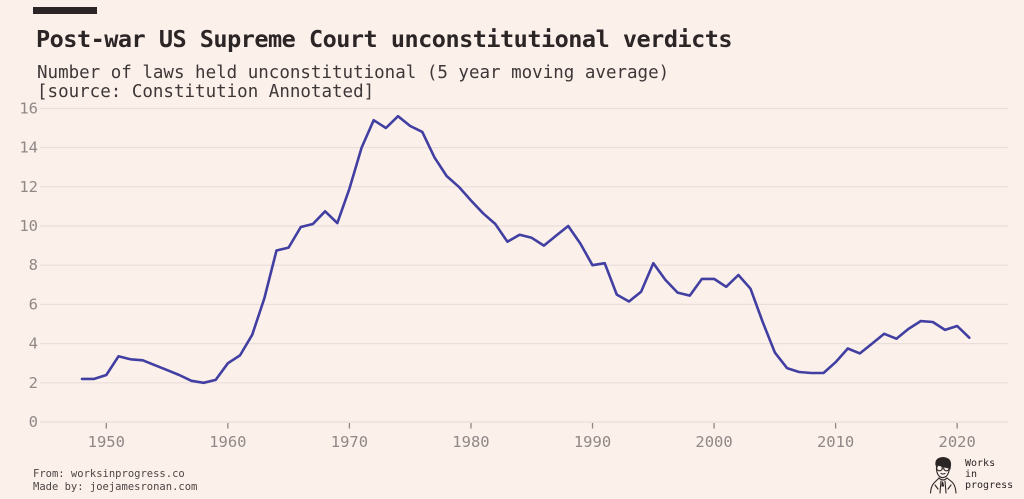 Image resolution: width=1024 pixels, height=499 pixels. I want to click on attribution-made-by: Made by: joejamesronan.com, so click(115, 487).